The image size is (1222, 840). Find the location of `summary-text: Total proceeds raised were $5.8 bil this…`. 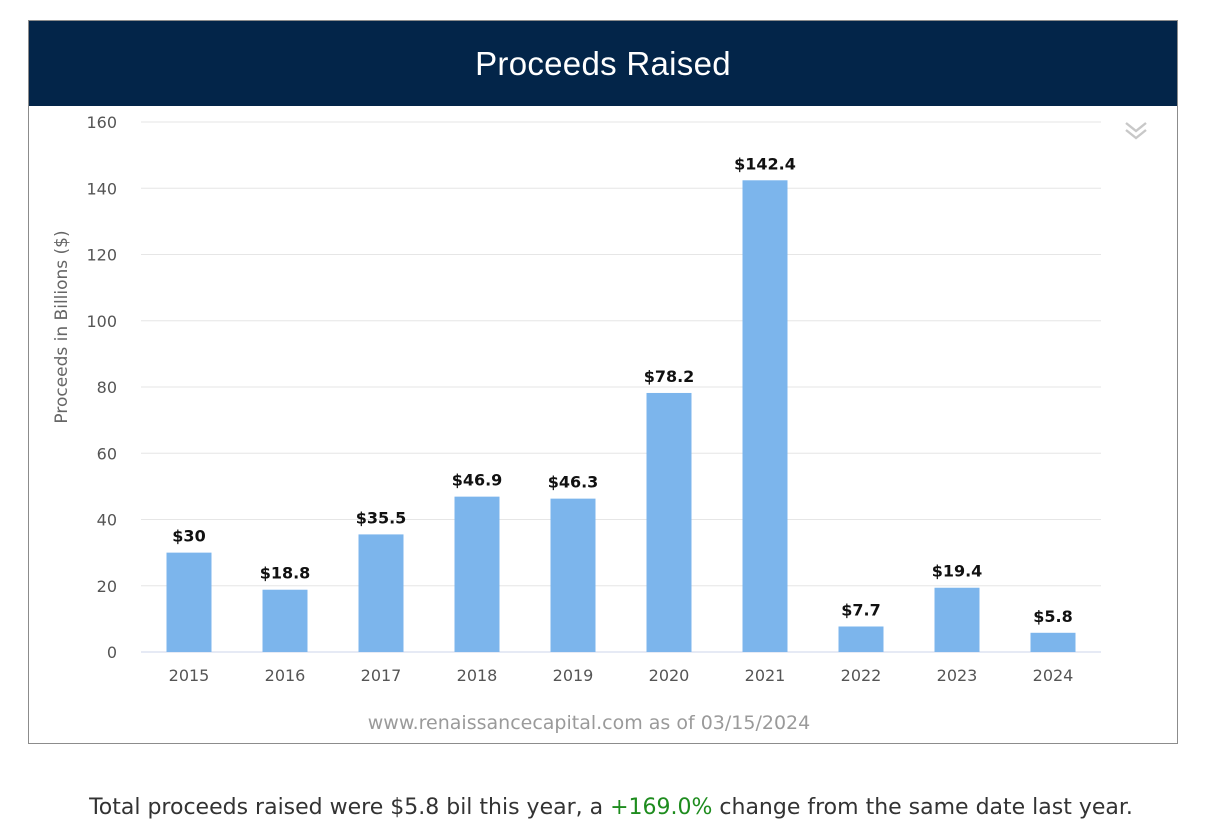

summary-text: Total proceeds raised were $5.8 bil this… is located at coordinates (611, 807).